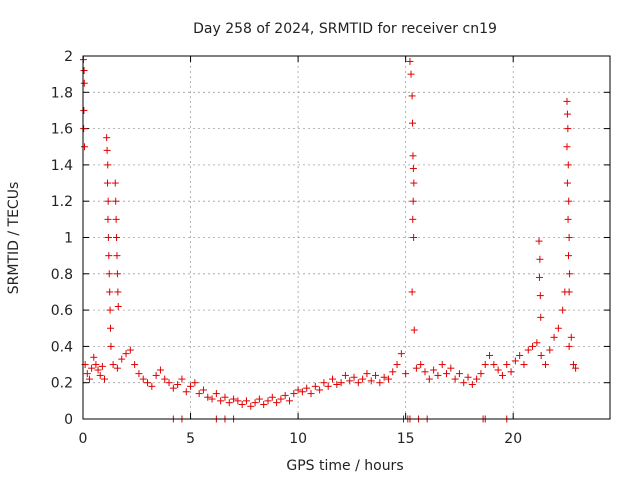  What do you see at coordinates (14, 238) in the screenshot?
I see `y-axis-label: SRMTID / TECUs` at bounding box center [14, 238].